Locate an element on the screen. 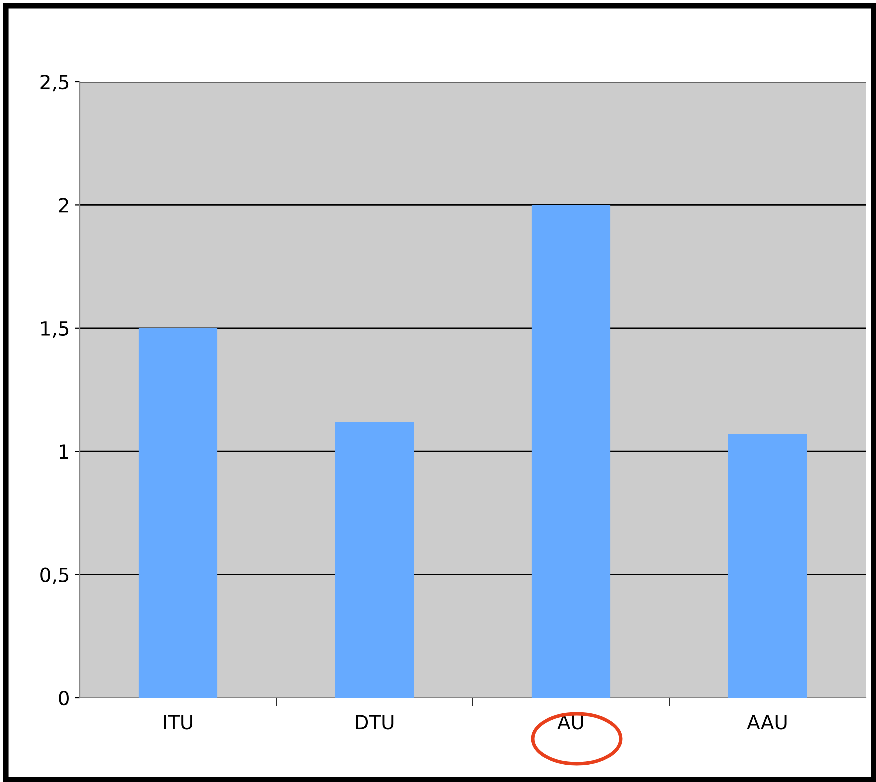 This screenshot has width=876, height=782. y-tick-label: 0 is located at coordinates (64, 698).